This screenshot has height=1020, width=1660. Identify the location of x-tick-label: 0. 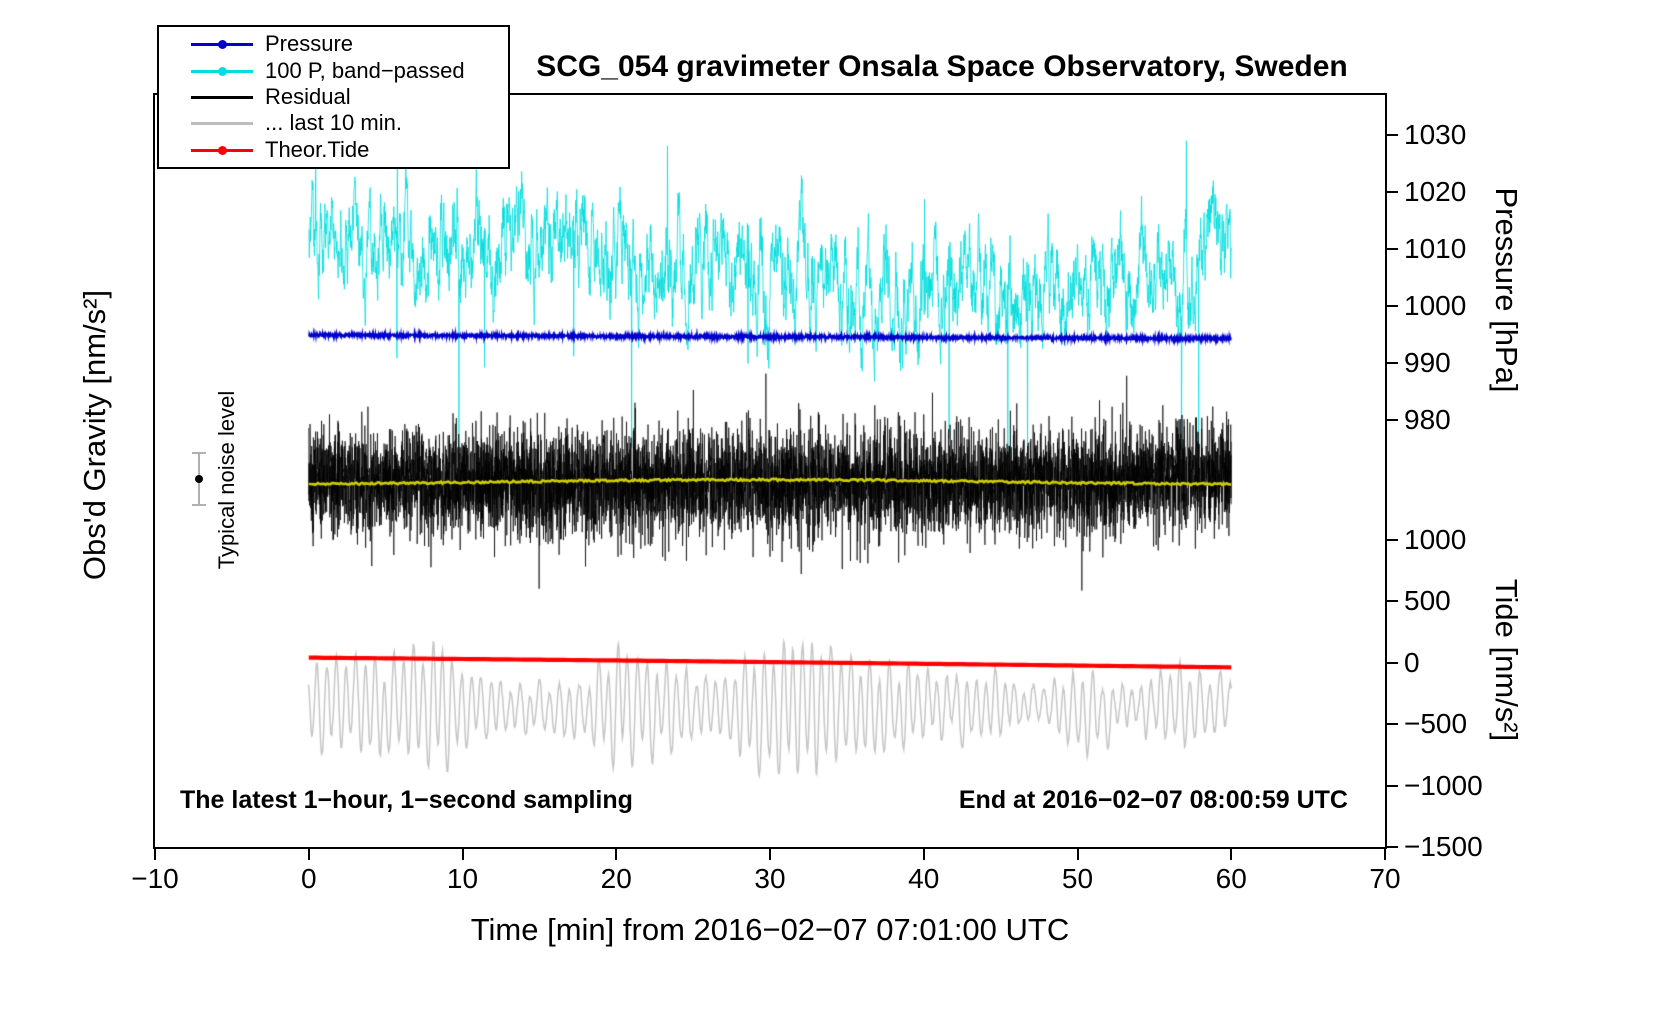
(308, 878).